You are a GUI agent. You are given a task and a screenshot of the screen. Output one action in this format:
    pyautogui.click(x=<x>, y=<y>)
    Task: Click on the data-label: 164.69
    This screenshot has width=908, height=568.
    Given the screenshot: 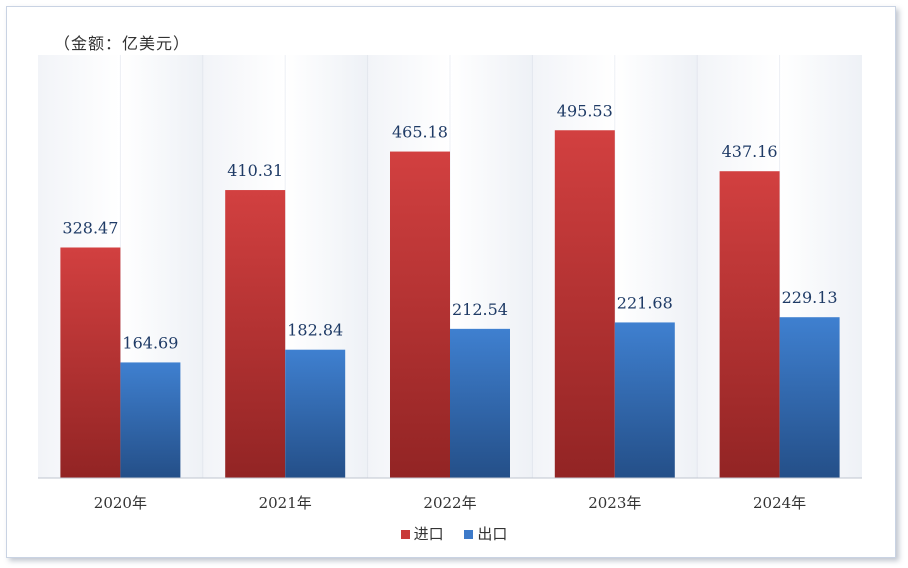 What is the action you would take?
    pyautogui.click(x=150, y=342)
    